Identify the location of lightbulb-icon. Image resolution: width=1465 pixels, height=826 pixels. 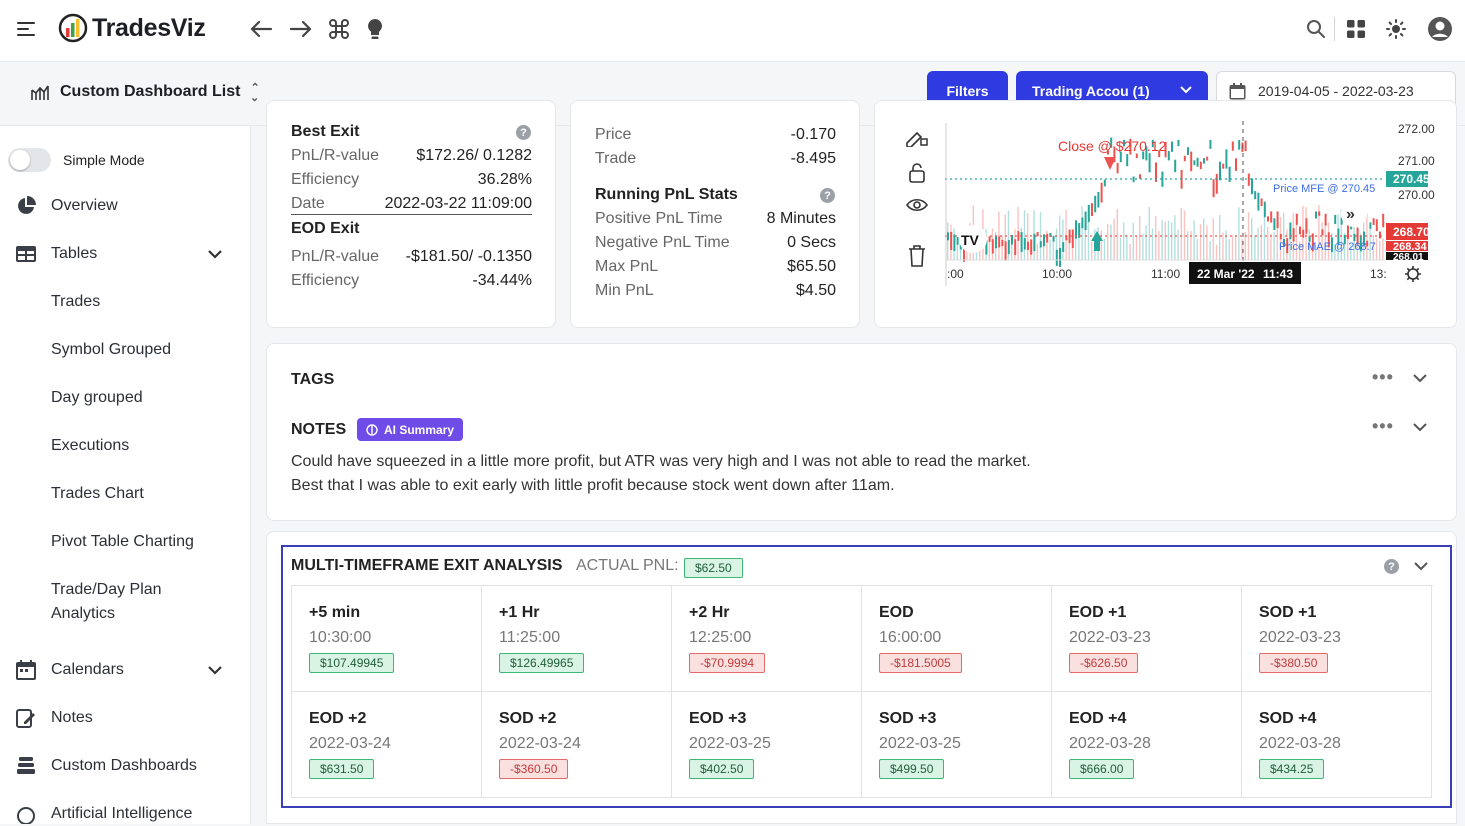
(375, 29).